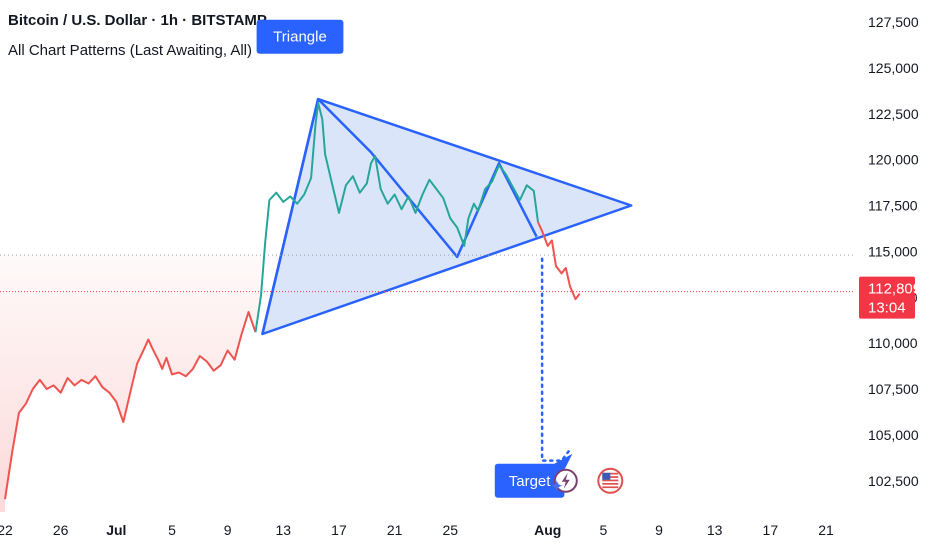 The height and width of the screenshot is (550, 932). What do you see at coordinates (893, 160) in the screenshot?
I see `price-tick-label: 120,000` at bounding box center [893, 160].